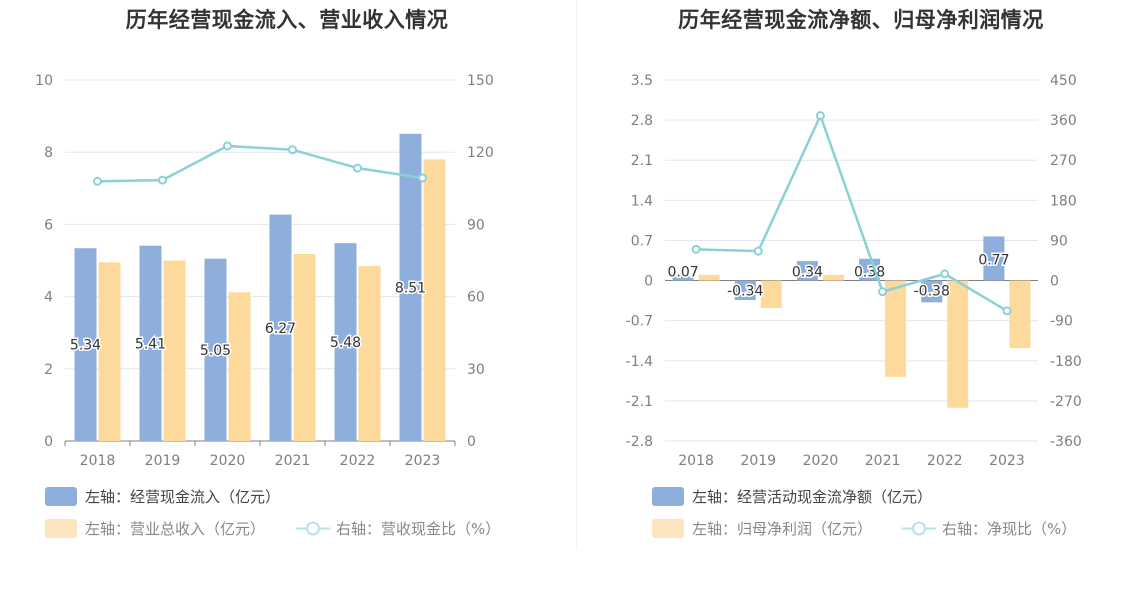 The width and height of the screenshot is (1148, 589). I want to click on legend-item-net-profit: 左轴：归母净利润（亿元）, so click(762, 528).